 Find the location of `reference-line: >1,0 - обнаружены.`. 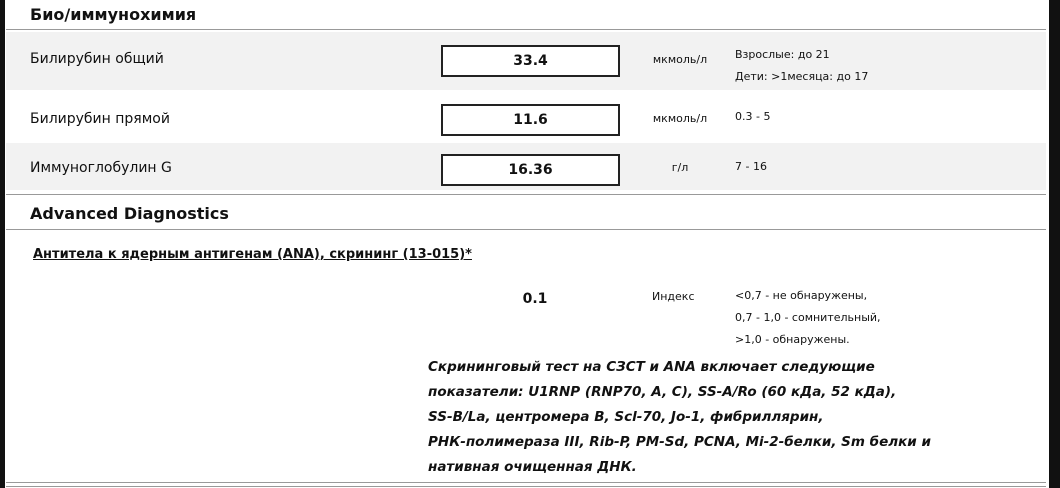

reference-line: >1,0 - обнаружены. is located at coordinates (792, 339).